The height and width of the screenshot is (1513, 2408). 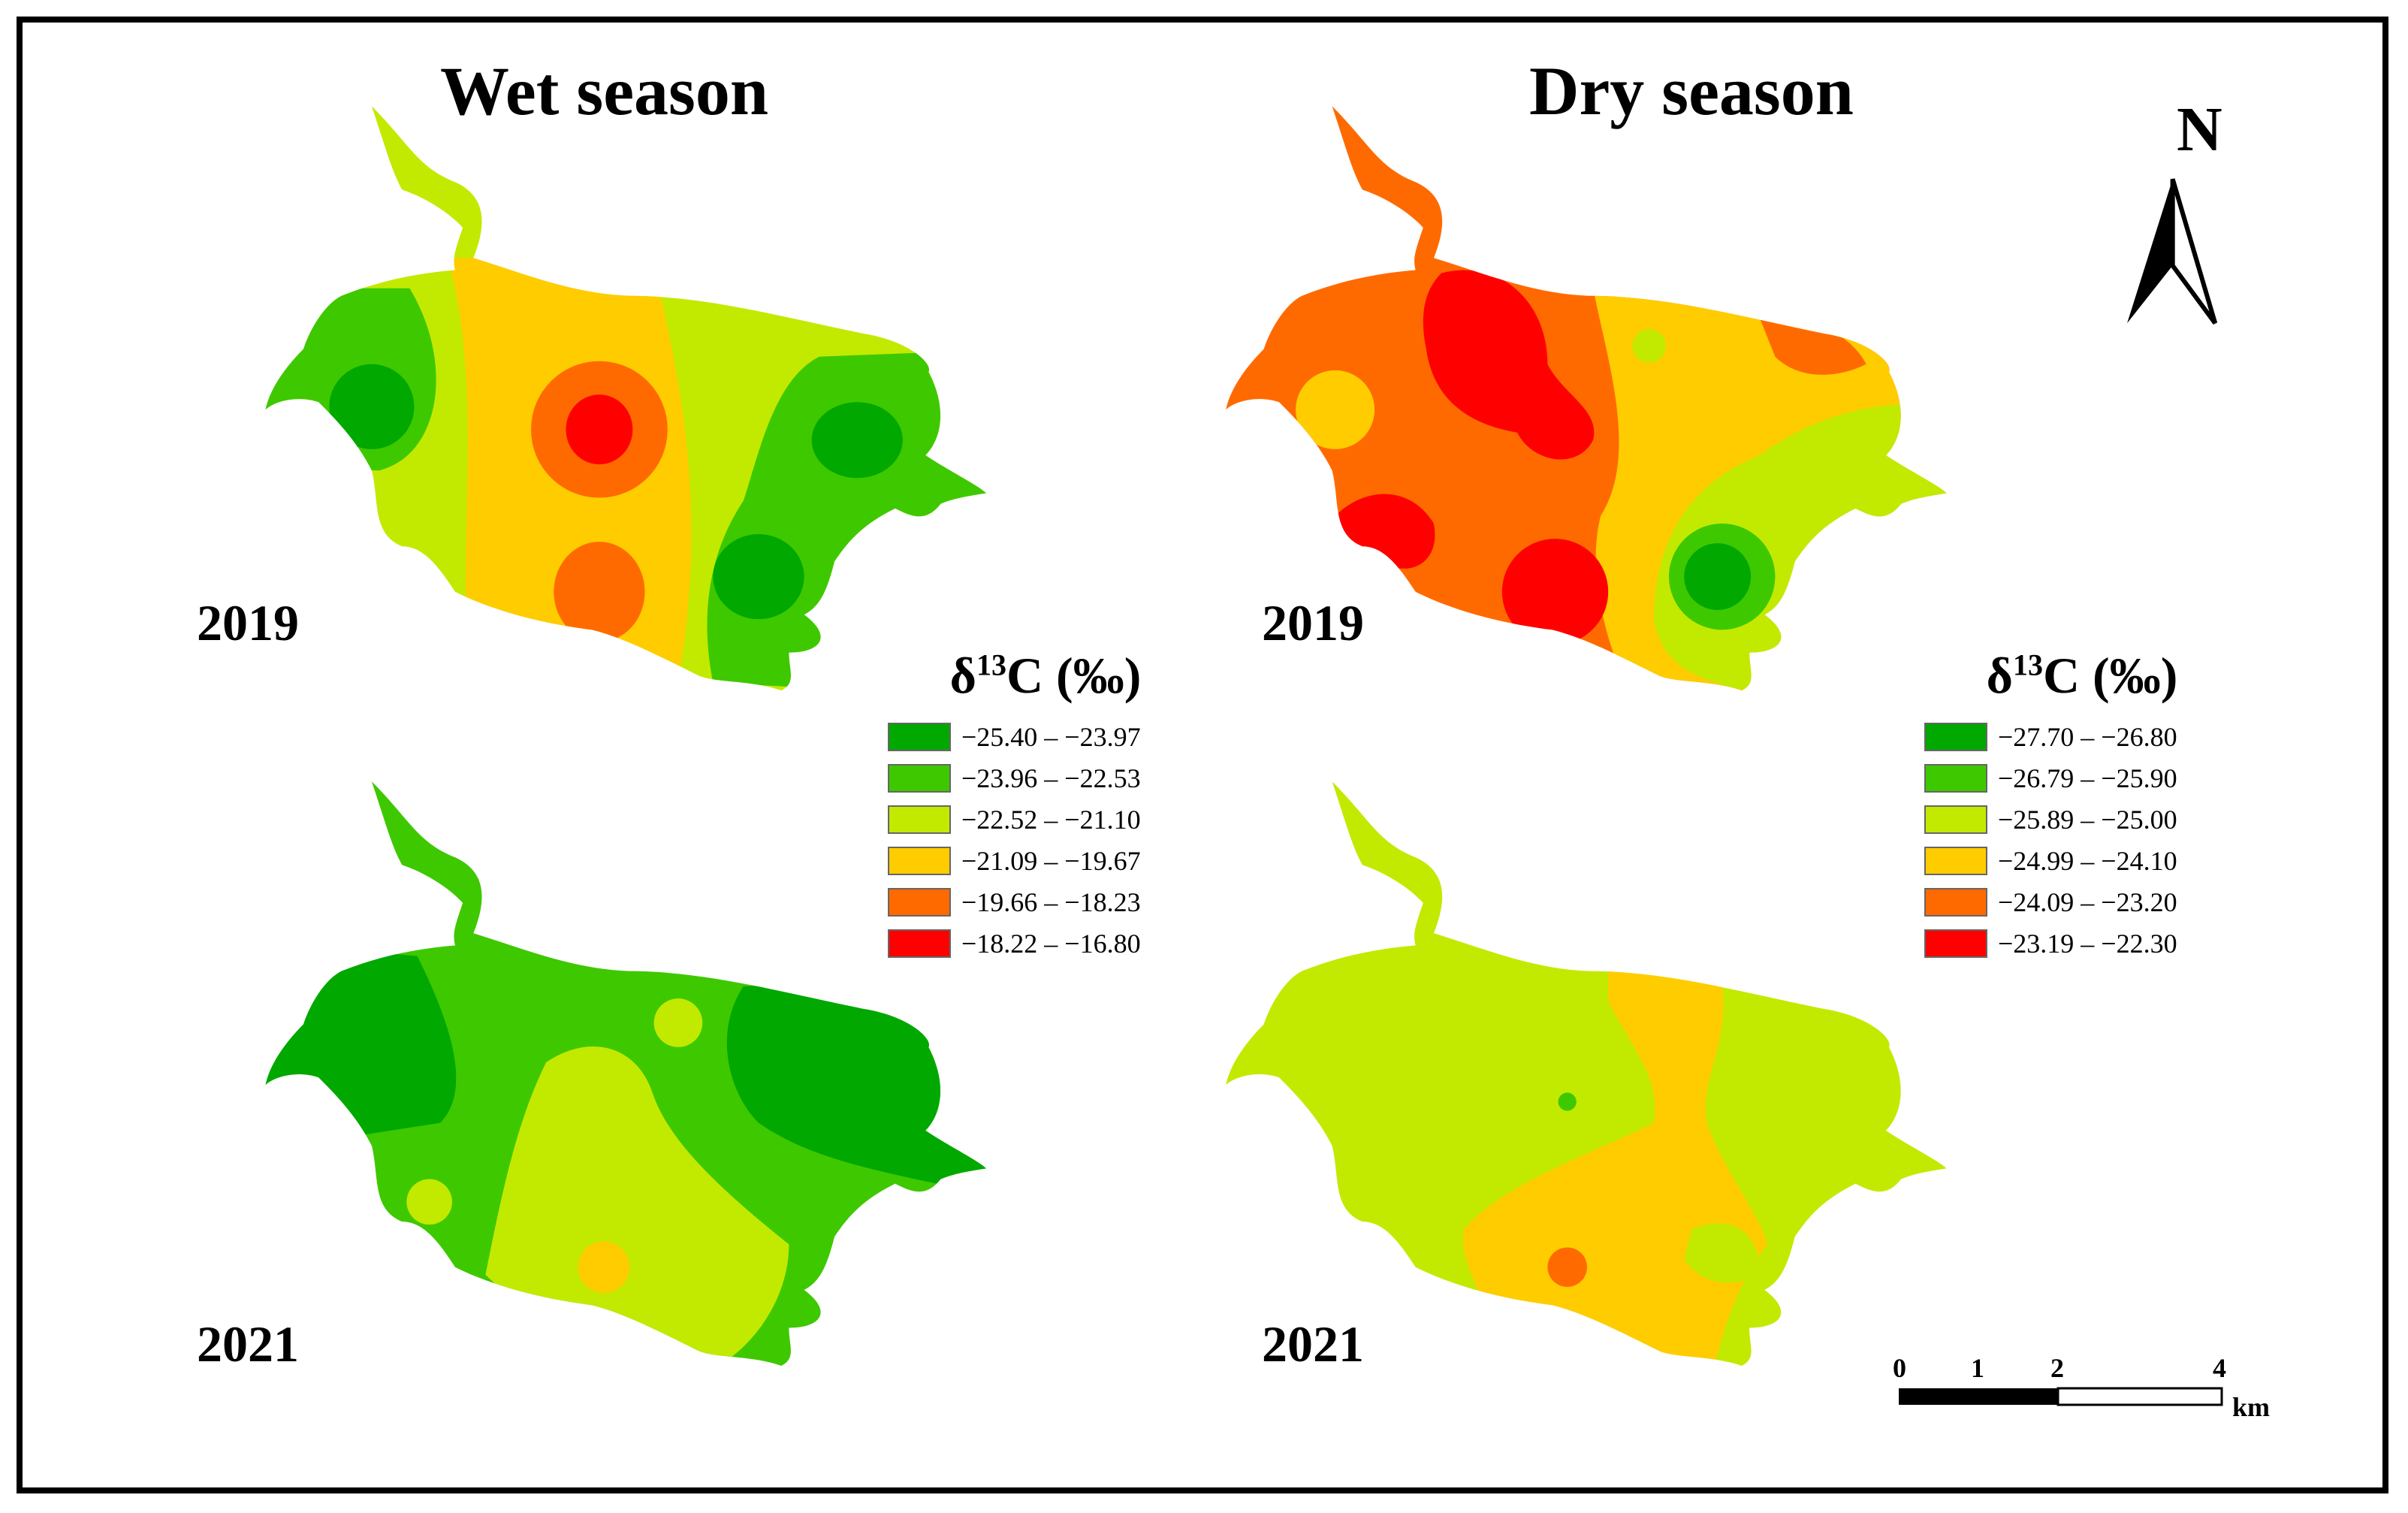 What do you see at coordinates (2087, 902) in the screenshot?
I see `legend-dry-label: −24.09 – −23.20` at bounding box center [2087, 902].